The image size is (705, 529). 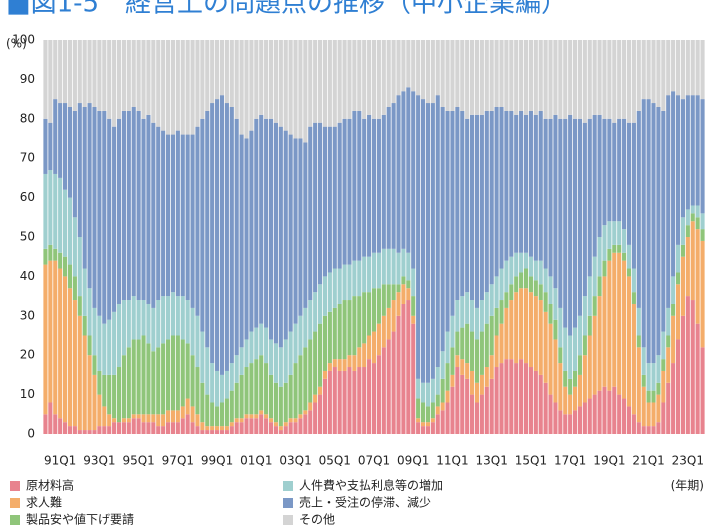 What do you see at coordinates (371, 485) in the screenshot?
I see `legend-label: 人件費や支払利息等の増加` at bounding box center [371, 485].